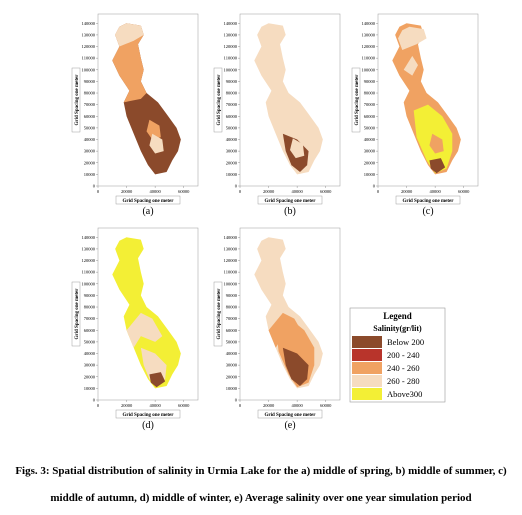 This screenshot has height=515, width=522. I want to click on legend-label: Above300, so click(404, 394).